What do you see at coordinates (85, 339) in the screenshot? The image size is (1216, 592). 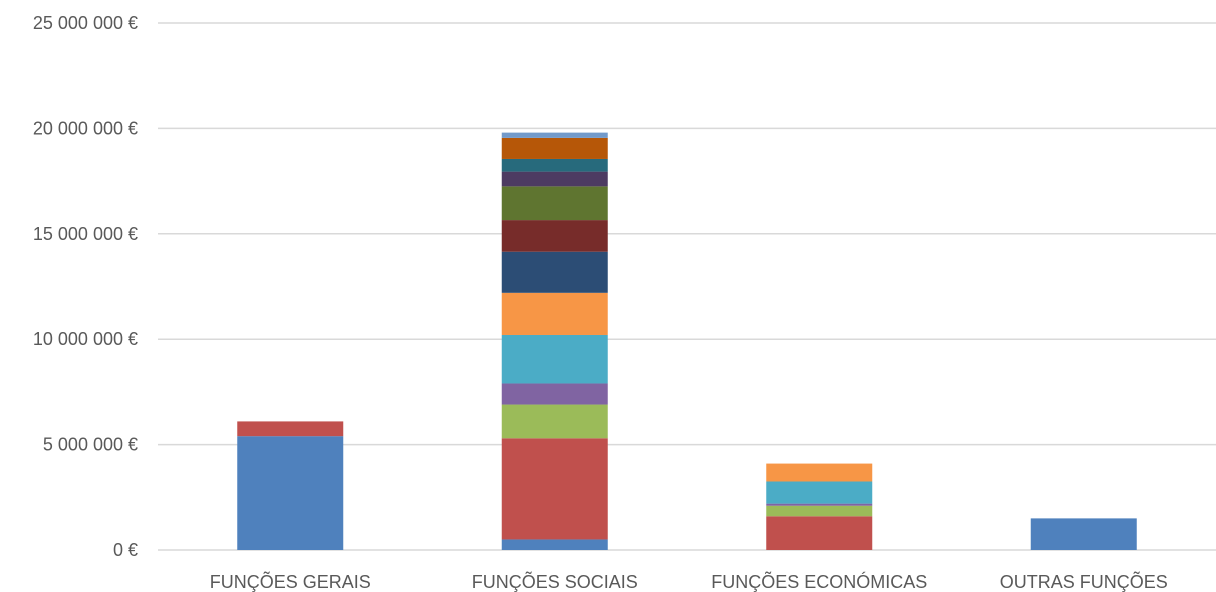 I see `y-tick-label: 10 000 000 €` at bounding box center [85, 339].